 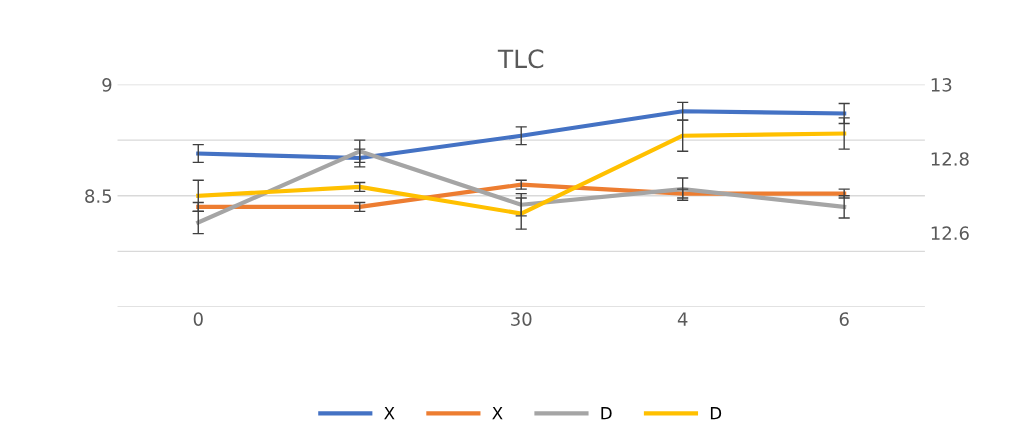 What do you see at coordinates (682, 319) in the screenshot?
I see `x-tick-label: 4` at bounding box center [682, 319].